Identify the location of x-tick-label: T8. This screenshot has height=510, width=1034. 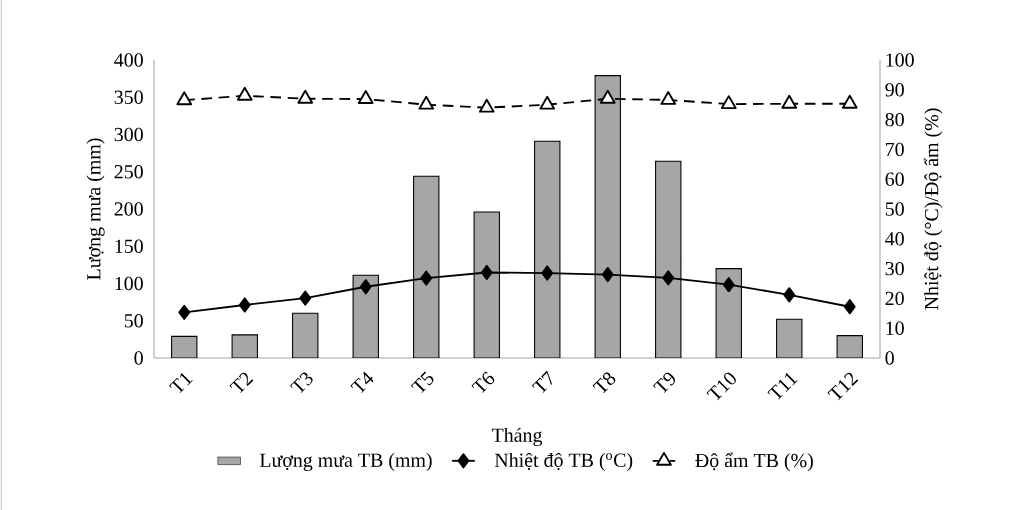
(604, 383).